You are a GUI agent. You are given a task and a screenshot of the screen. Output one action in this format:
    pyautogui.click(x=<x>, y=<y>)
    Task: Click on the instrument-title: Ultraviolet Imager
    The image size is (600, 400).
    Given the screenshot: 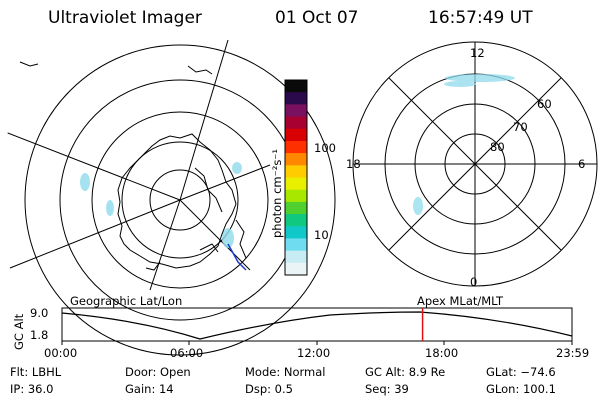 What is the action you would take?
    pyautogui.click(x=125, y=18)
    